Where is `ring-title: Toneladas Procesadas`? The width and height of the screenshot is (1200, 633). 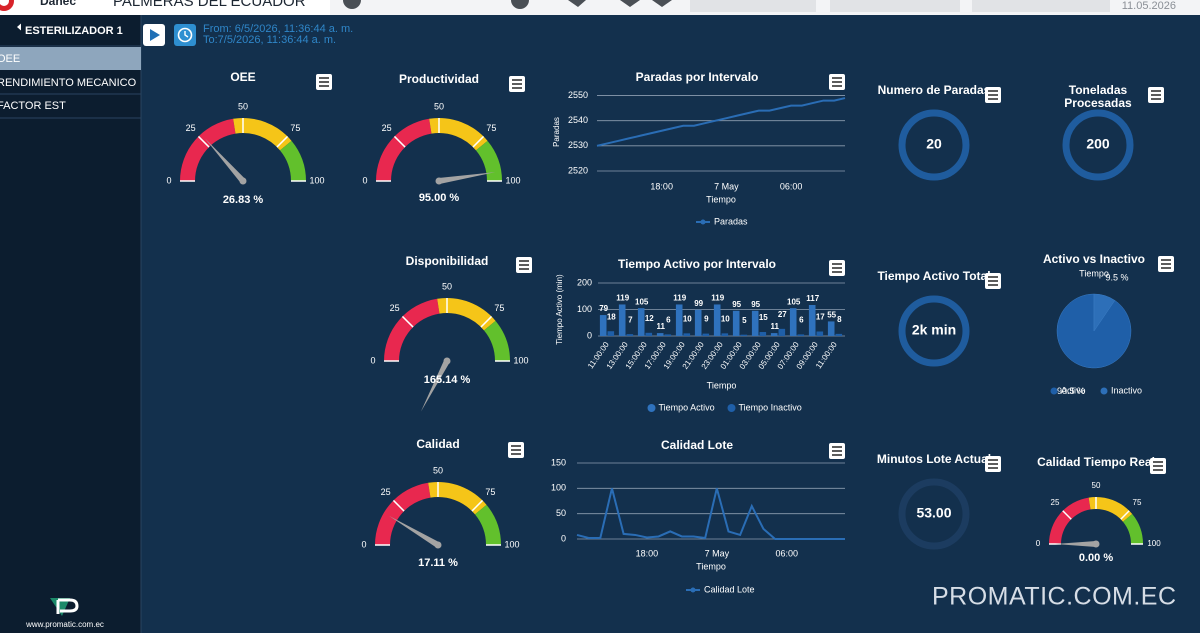 ring-title: Toneladas Procesadas is located at coordinates (1097, 97).